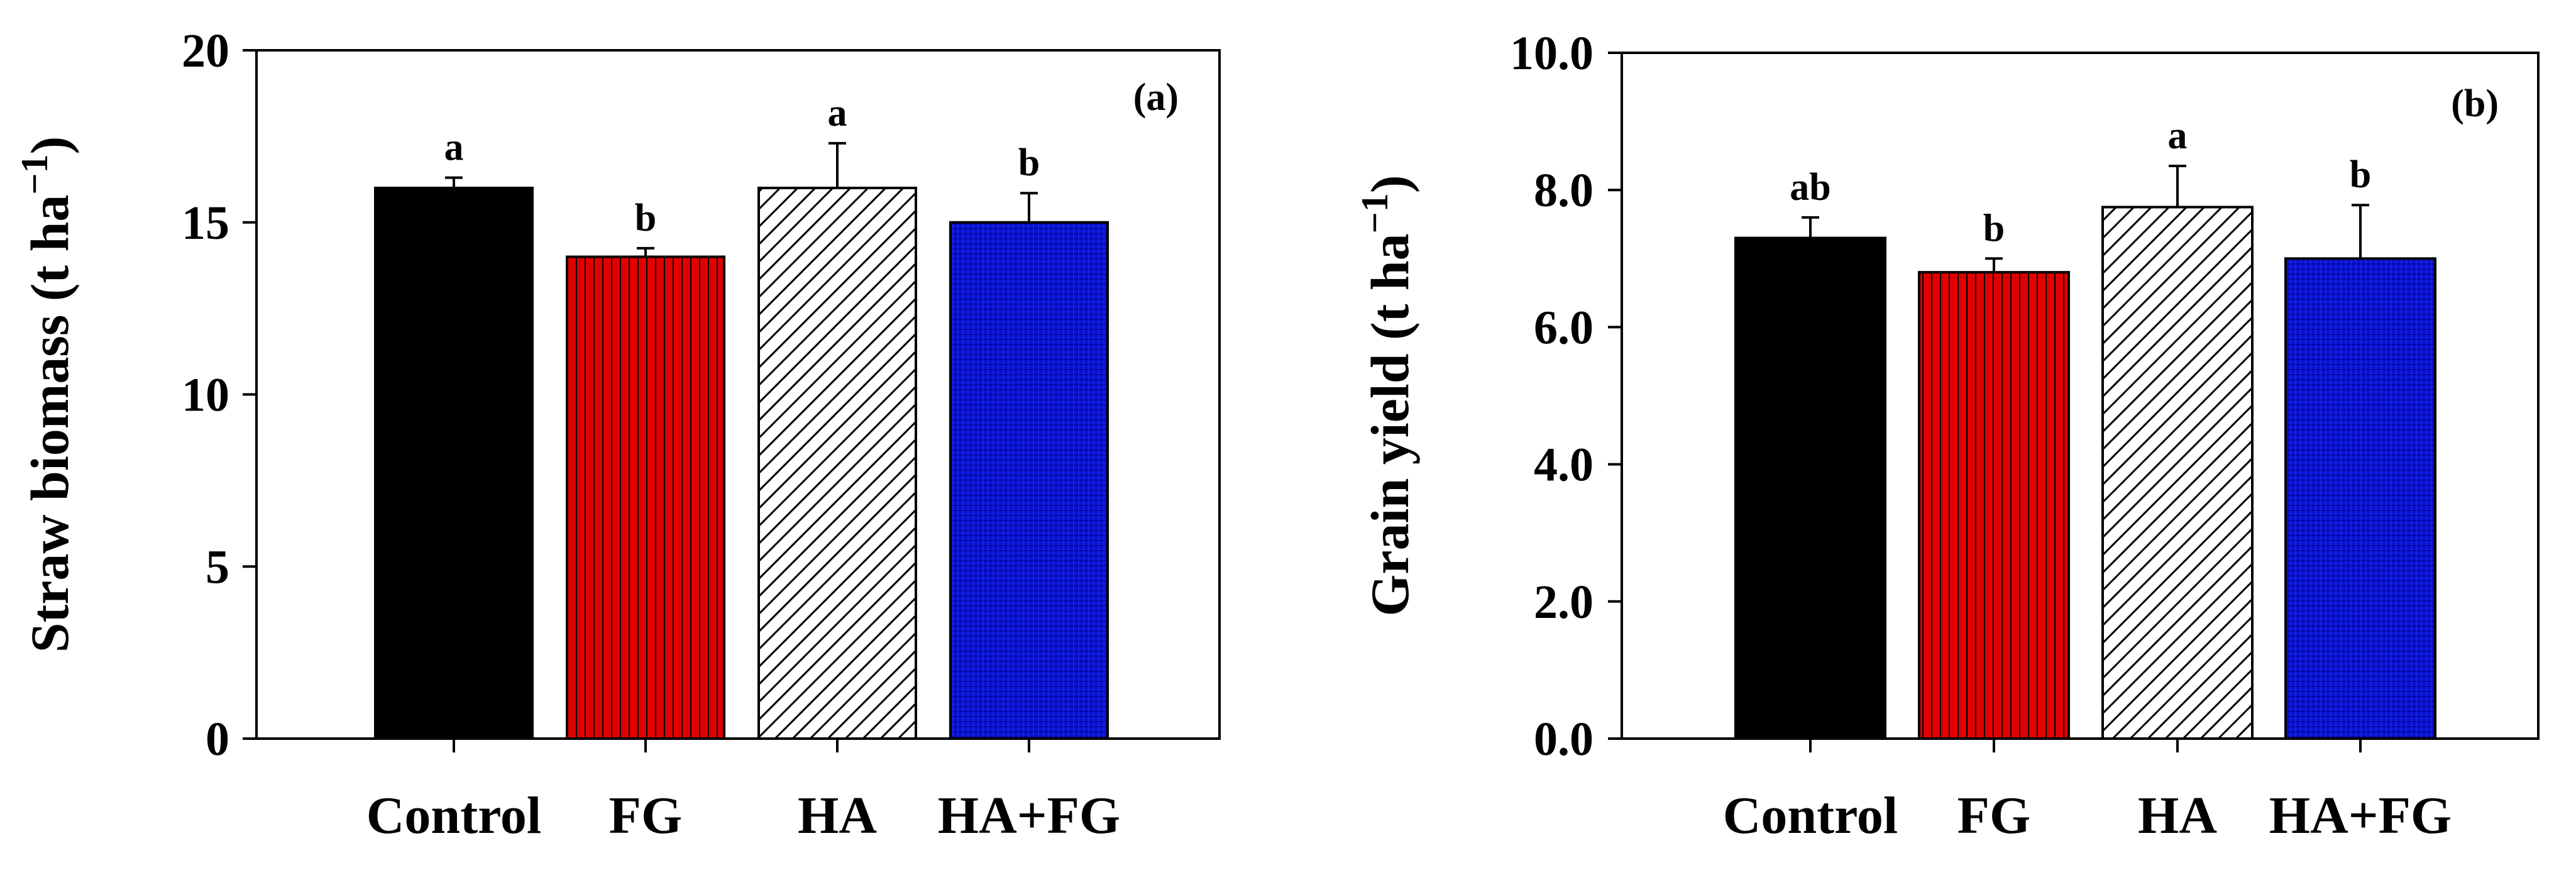 This screenshot has width=2576, height=870. I want to click on y-tick-label: 0.0, so click(1564, 739).